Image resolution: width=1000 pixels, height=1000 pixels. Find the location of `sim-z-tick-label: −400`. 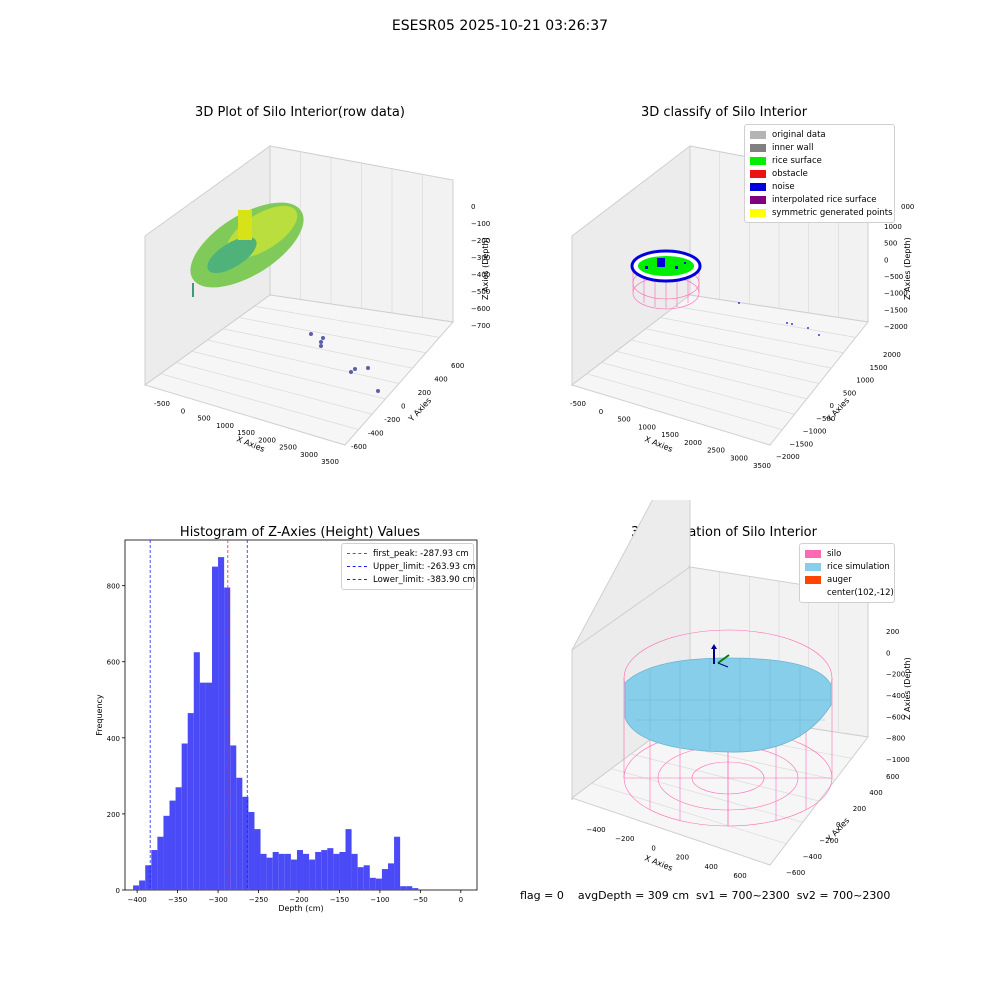

sim-z-tick-label: −400 is located at coordinates (895, 696).